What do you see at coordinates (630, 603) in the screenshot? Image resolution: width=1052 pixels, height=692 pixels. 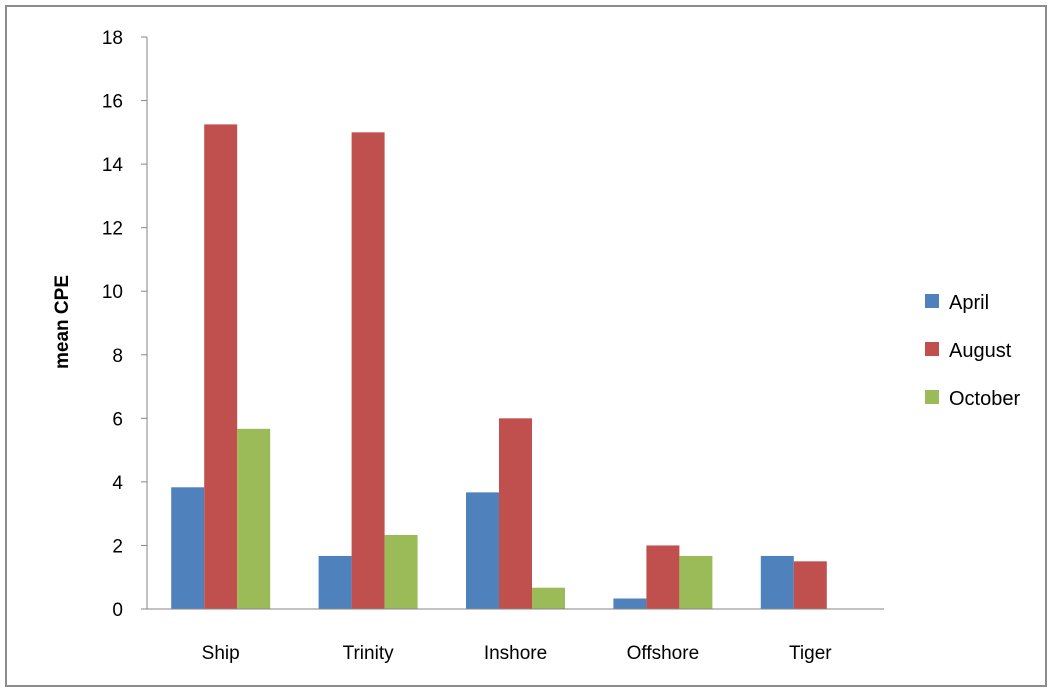 I see `bar-april-offshore` at bounding box center [630, 603].